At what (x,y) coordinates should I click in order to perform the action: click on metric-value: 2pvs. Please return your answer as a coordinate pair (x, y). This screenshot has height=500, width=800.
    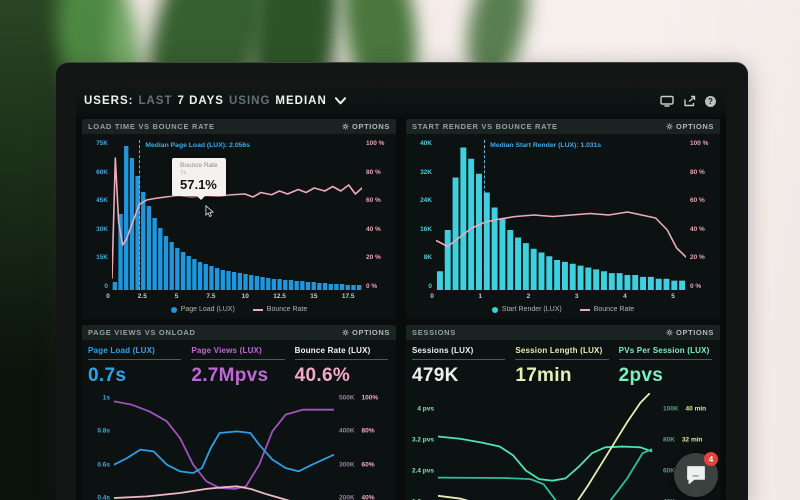
    Looking at the image, I should click on (641, 375).